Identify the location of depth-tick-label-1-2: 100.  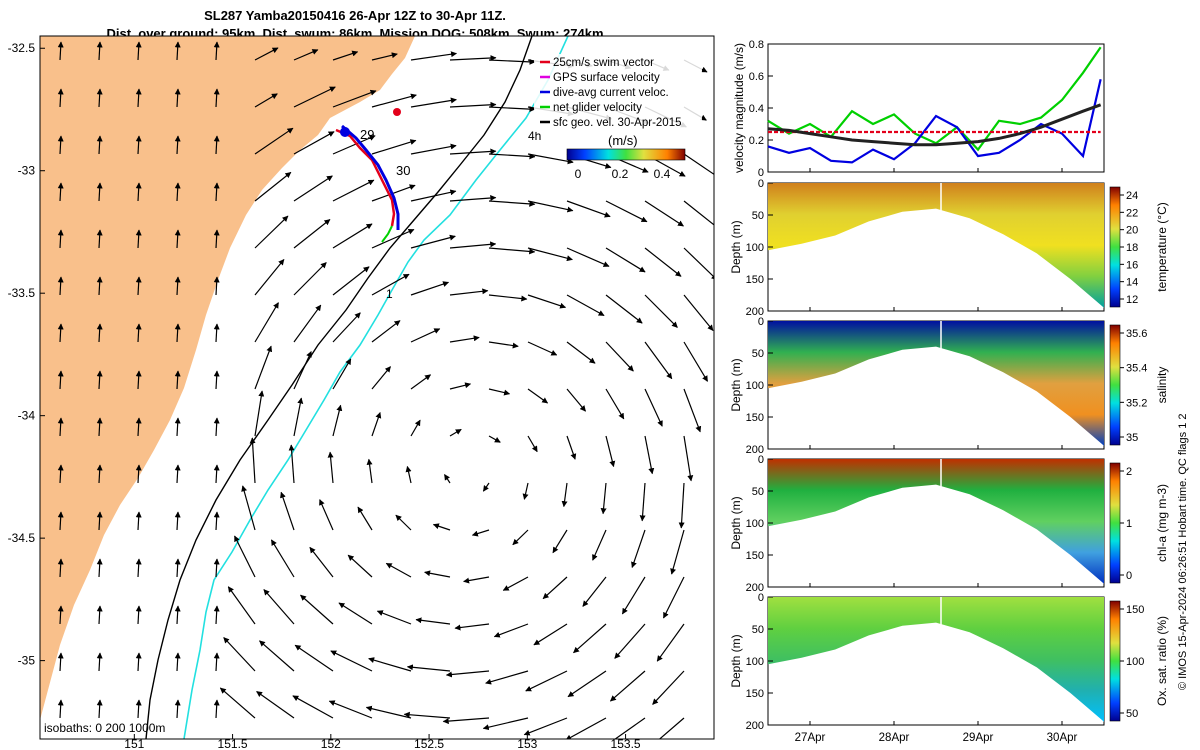
(755, 386).